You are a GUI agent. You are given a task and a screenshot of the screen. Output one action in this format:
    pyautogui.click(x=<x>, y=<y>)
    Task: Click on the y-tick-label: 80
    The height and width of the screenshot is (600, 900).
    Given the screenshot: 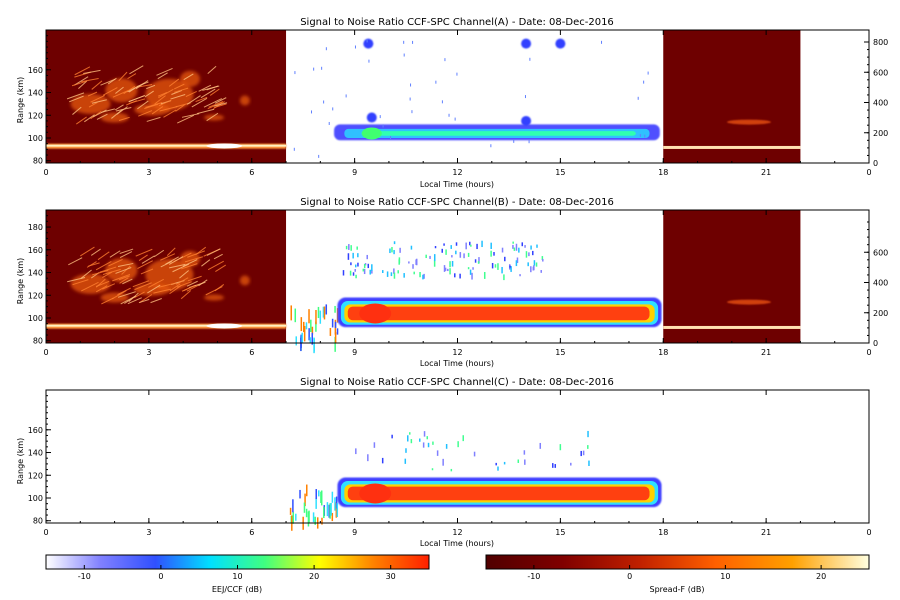 What is the action you would take?
    pyautogui.click(x=38, y=161)
    